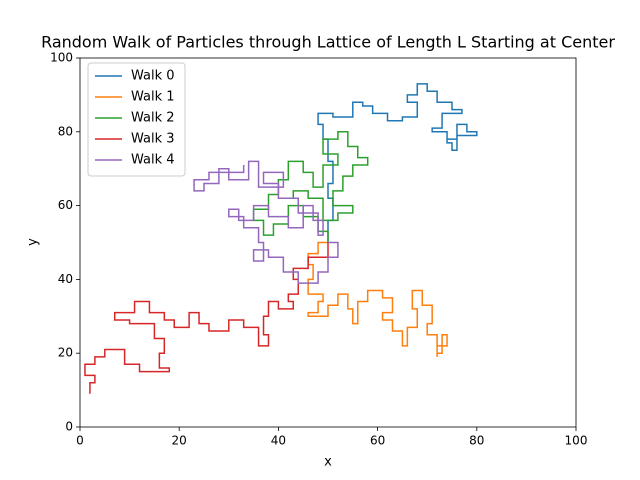 The image size is (640, 480). I want to click on y-axis-label: y, so click(33, 242).